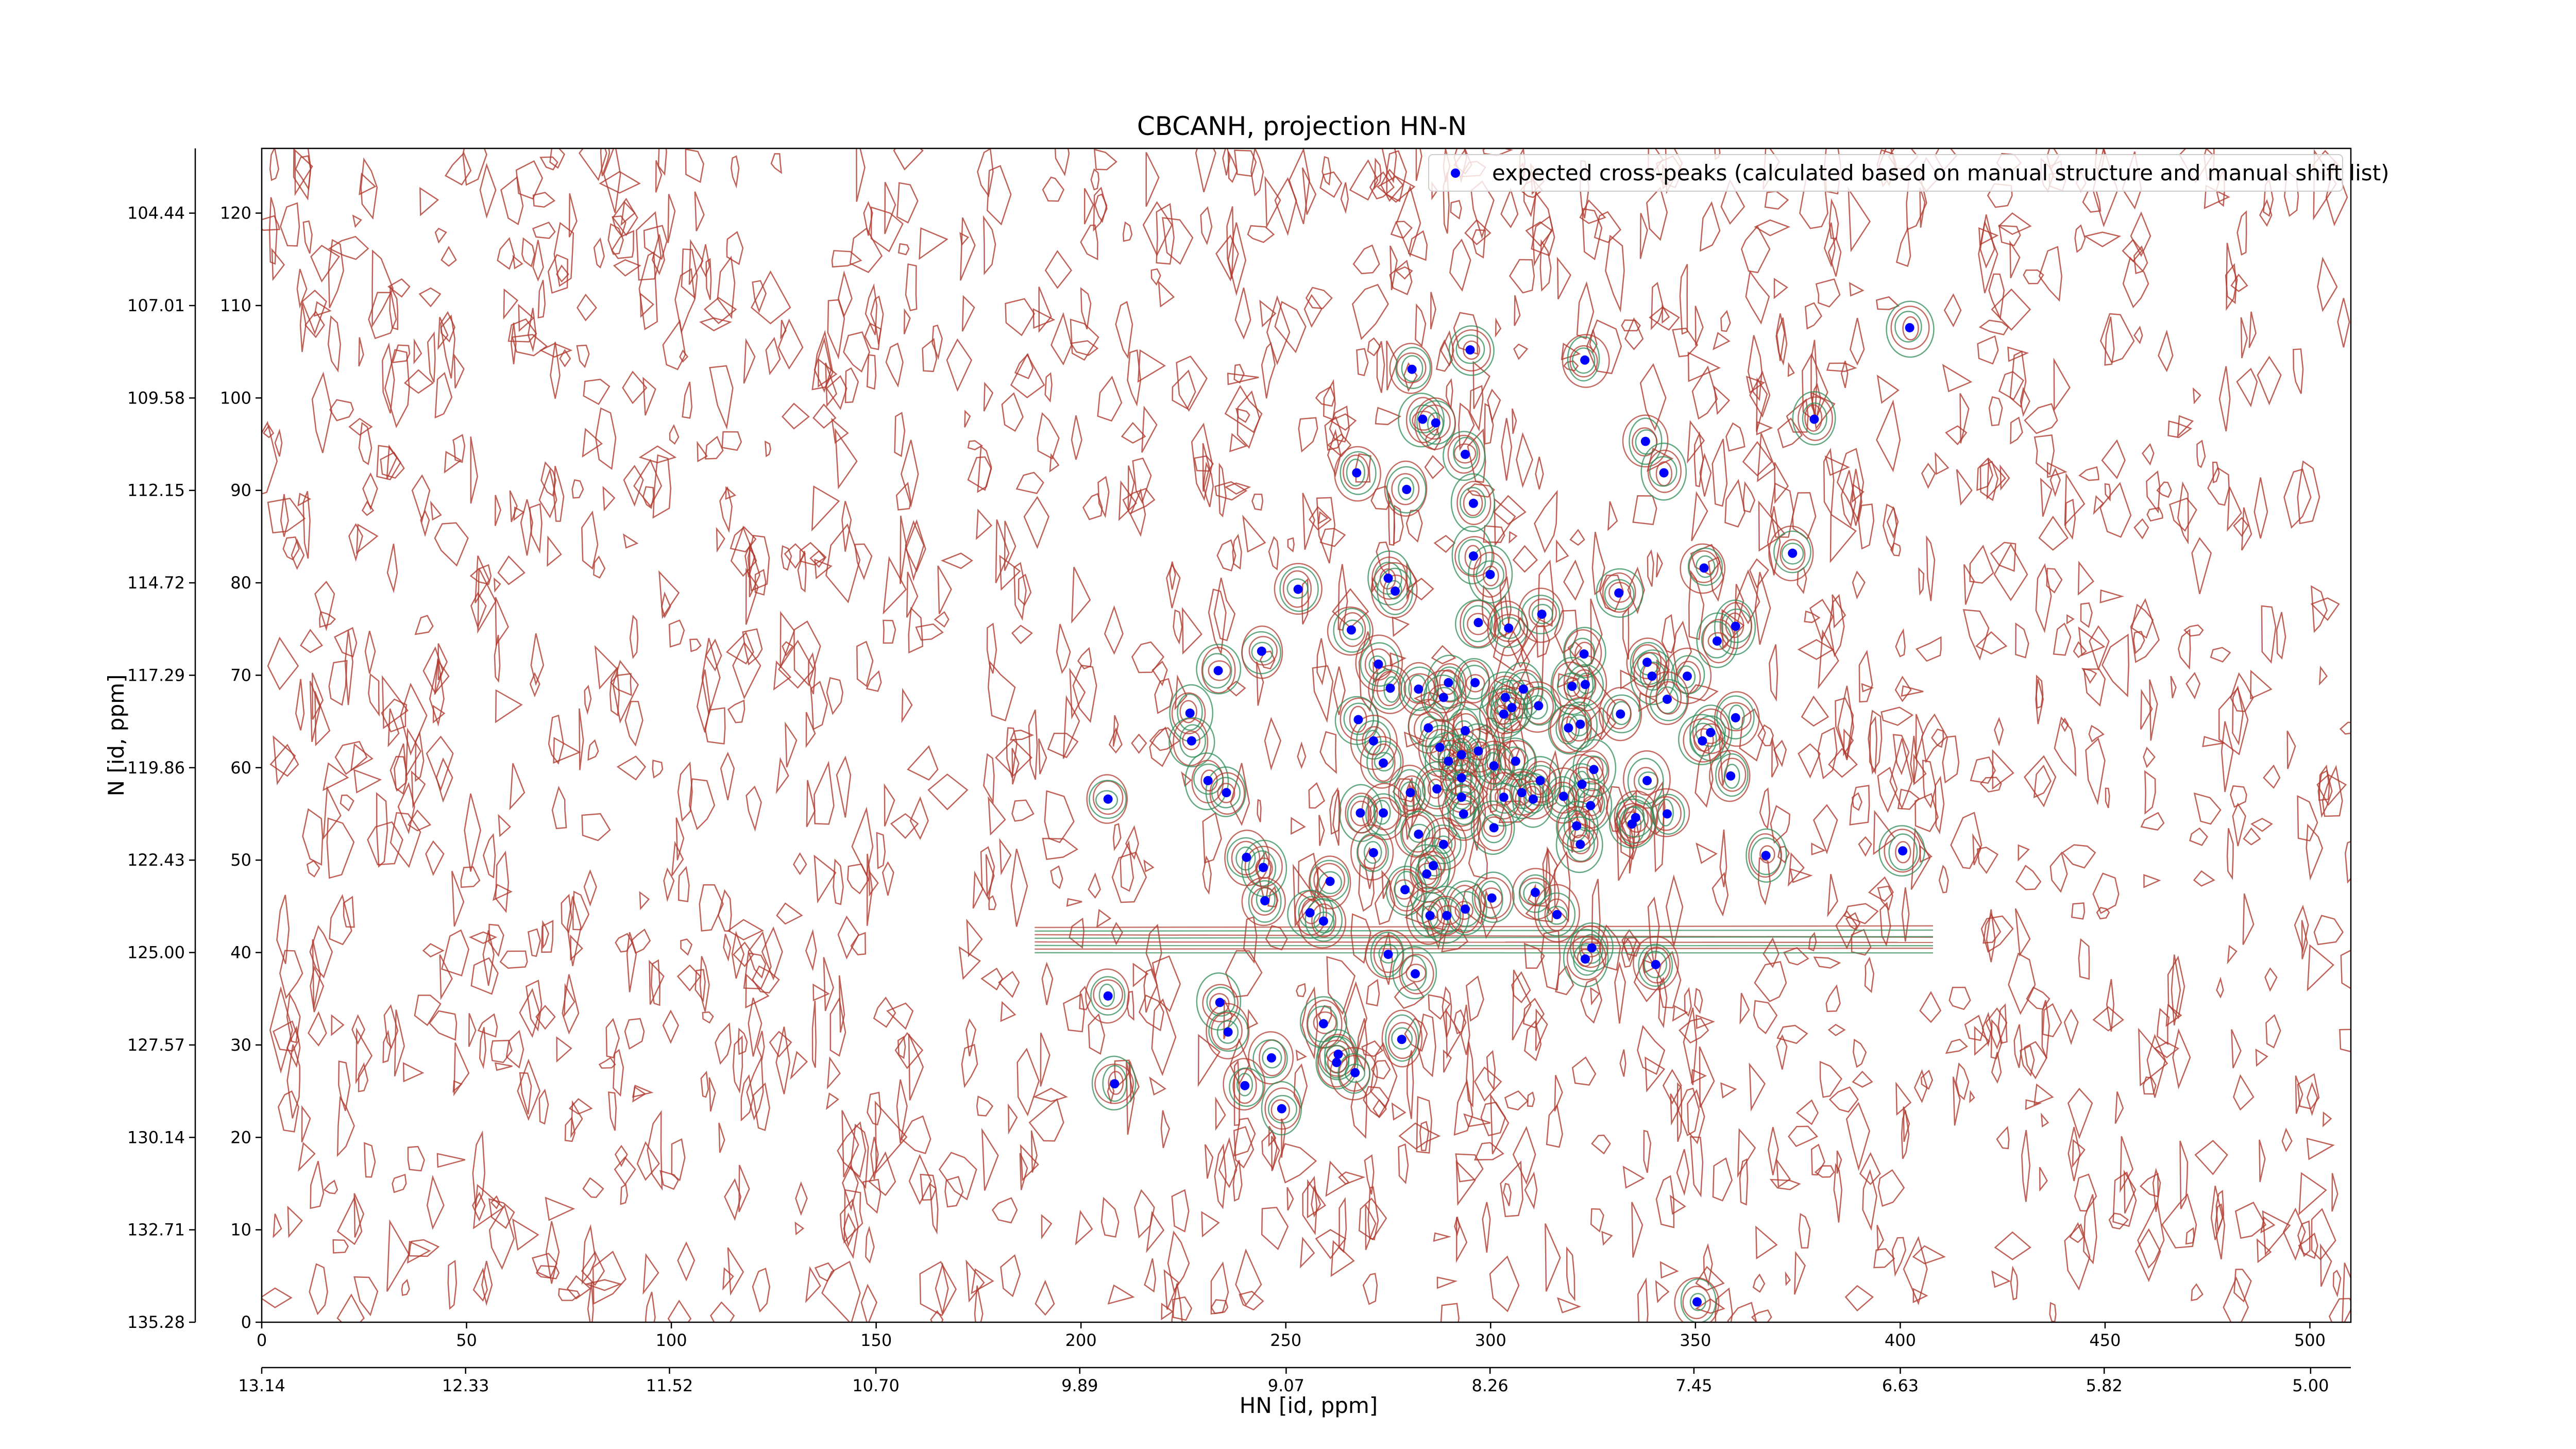 This screenshot has width=2576, height=1449. I want to click on y2-tick-label: 125.00, so click(156, 953).